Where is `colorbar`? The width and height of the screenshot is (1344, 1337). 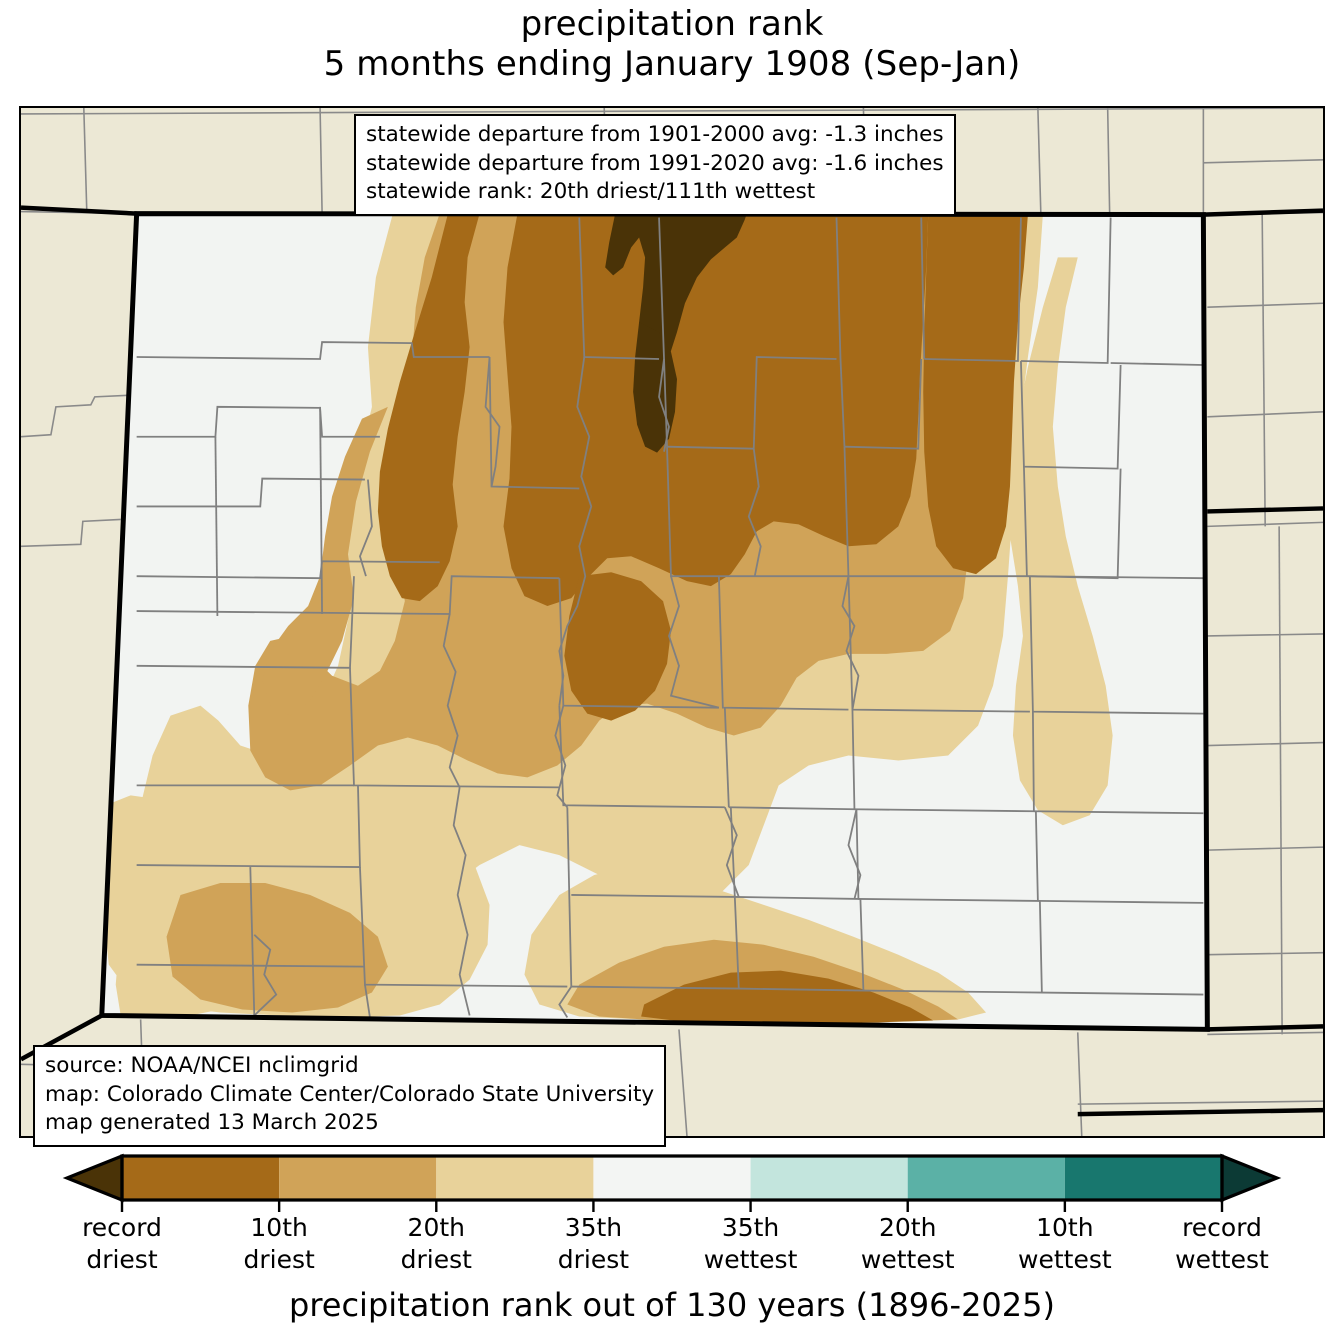 colorbar is located at coordinates (672, 1182).